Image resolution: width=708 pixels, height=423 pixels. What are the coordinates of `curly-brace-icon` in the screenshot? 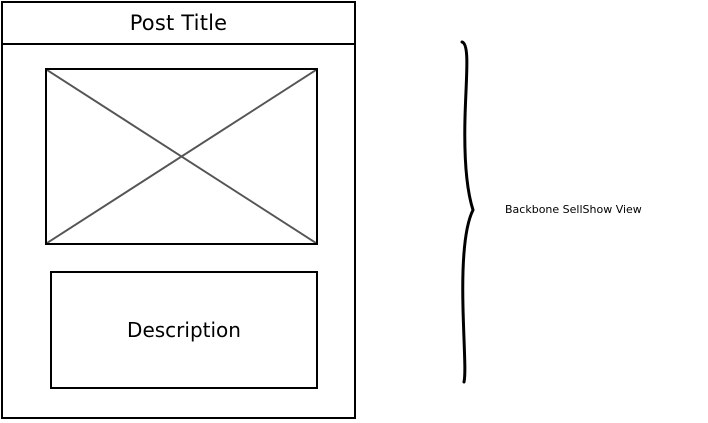 It's located at (467, 212).